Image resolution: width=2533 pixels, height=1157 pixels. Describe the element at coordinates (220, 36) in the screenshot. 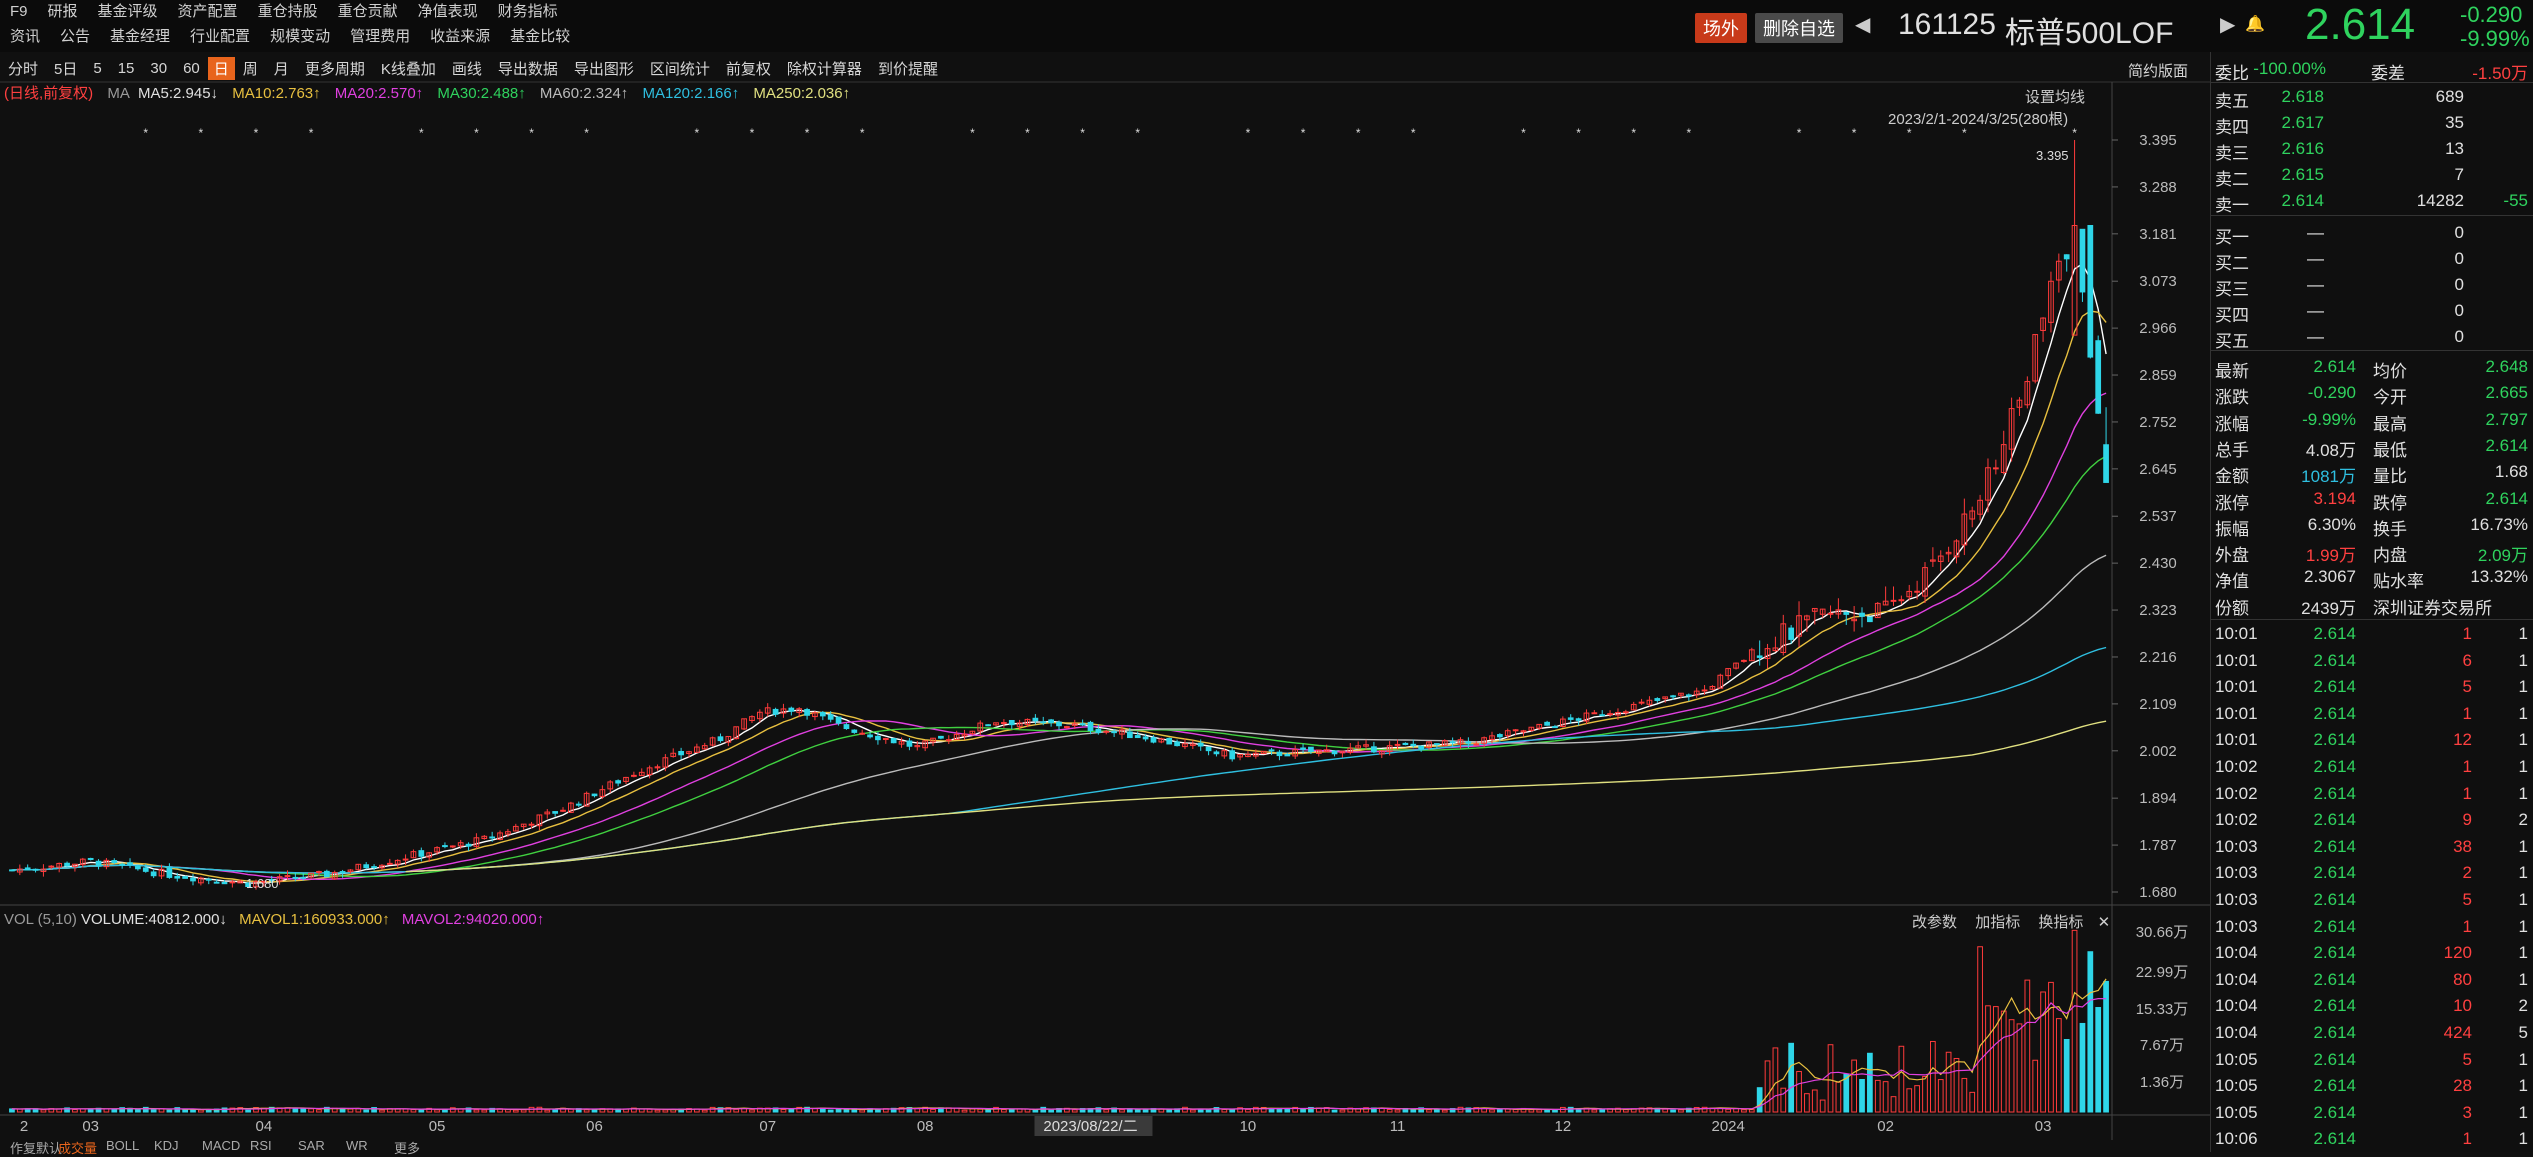

I see `menu-item: 行业配置` at that location.